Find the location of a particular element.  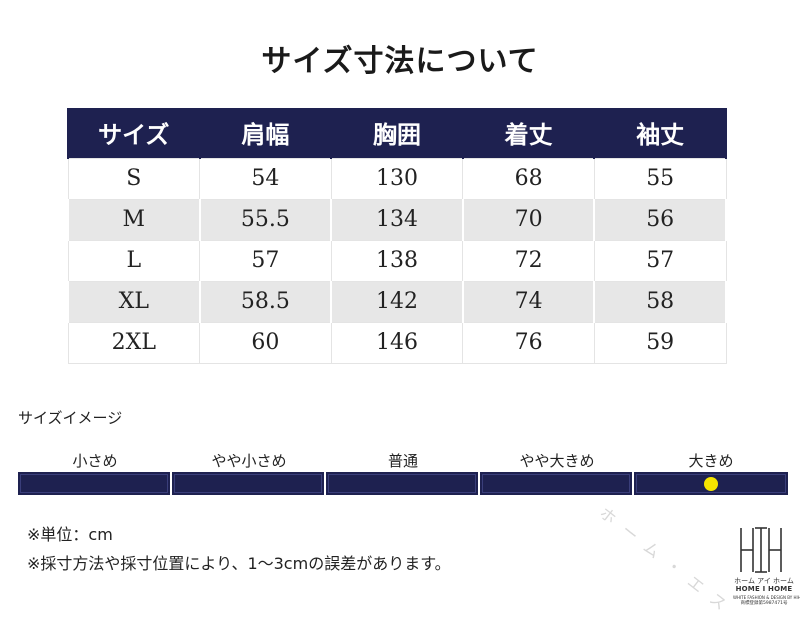

table-cell: S is located at coordinates (134, 178).